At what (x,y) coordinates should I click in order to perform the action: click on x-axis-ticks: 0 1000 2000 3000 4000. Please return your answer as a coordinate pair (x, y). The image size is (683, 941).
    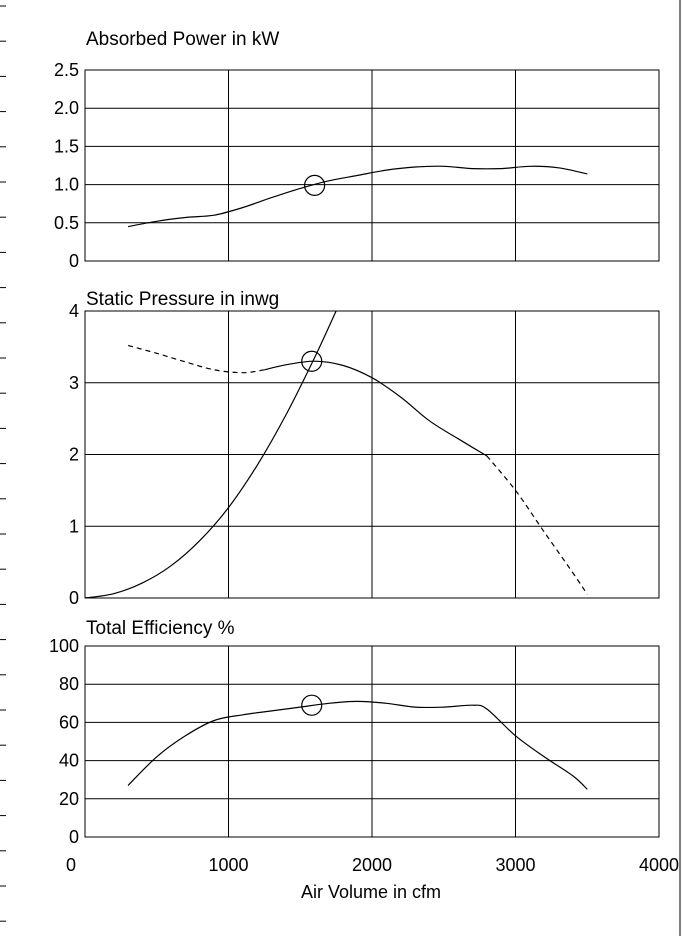
    Looking at the image, I should click on (372, 865).